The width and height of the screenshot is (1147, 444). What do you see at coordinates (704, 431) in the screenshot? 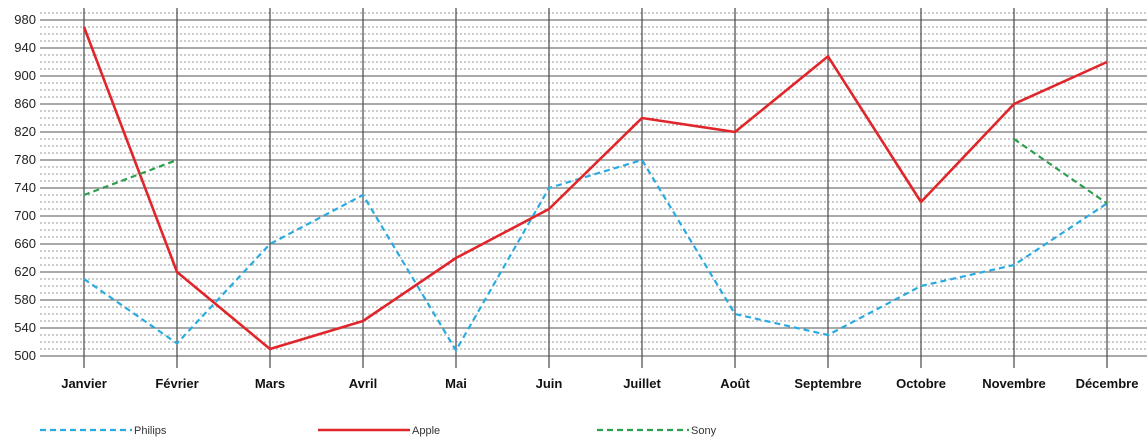
I see `legend-label-sony: Sony` at bounding box center [704, 431].